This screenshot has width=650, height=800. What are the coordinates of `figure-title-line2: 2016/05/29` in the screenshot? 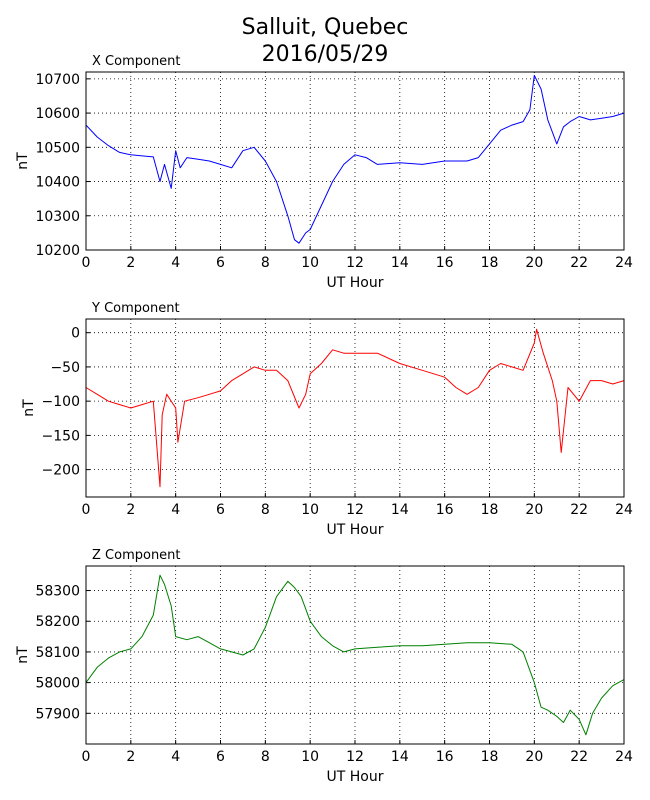 It's located at (325, 54).